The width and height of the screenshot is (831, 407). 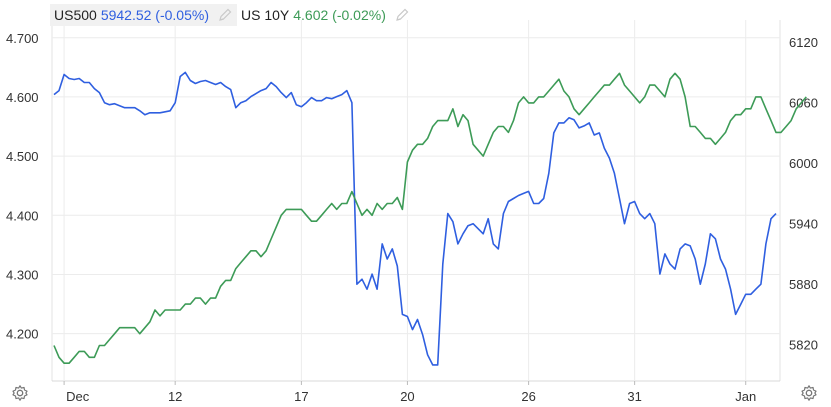 I want to click on x-tick-label: 26, so click(x=528, y=396).